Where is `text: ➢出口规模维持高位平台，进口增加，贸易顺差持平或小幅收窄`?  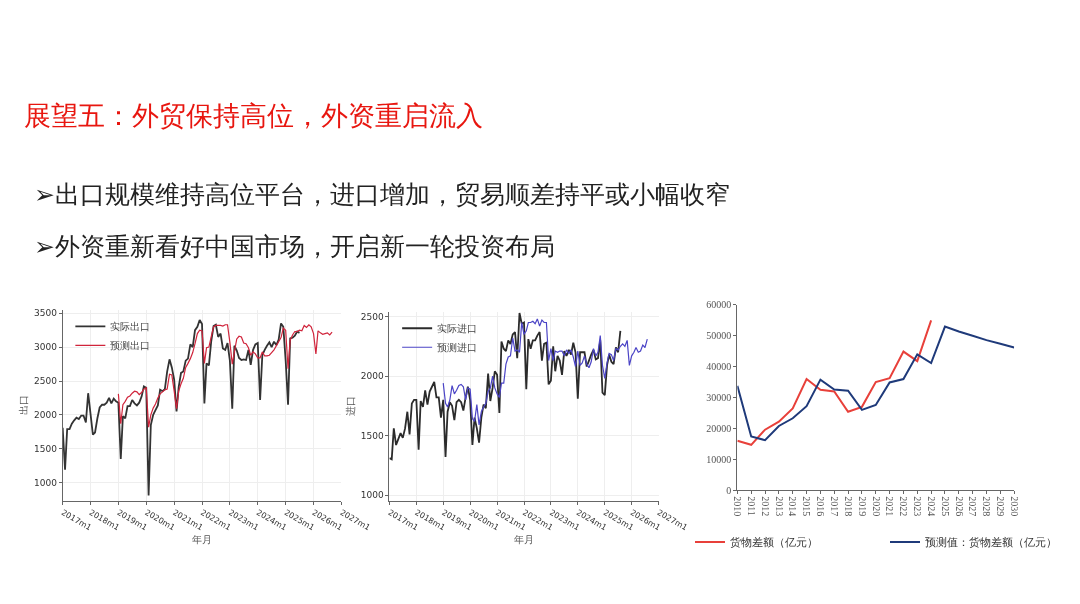
text: ➢出口规模维持高位平台，进口增加，贸易顺差持平或小幅收窄 is located at coordinates (382, 194).